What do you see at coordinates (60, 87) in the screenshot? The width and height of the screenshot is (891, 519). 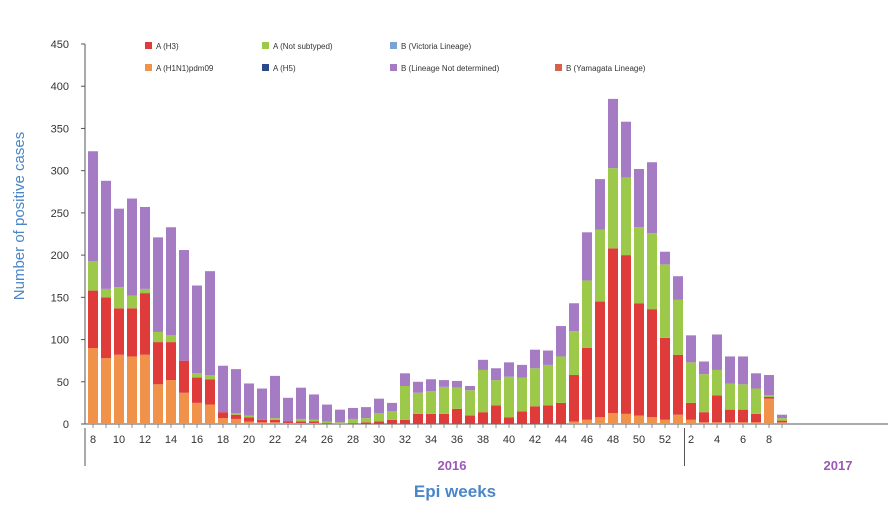 I see `y-tick-label: 400` at bounding box center [60, 87].